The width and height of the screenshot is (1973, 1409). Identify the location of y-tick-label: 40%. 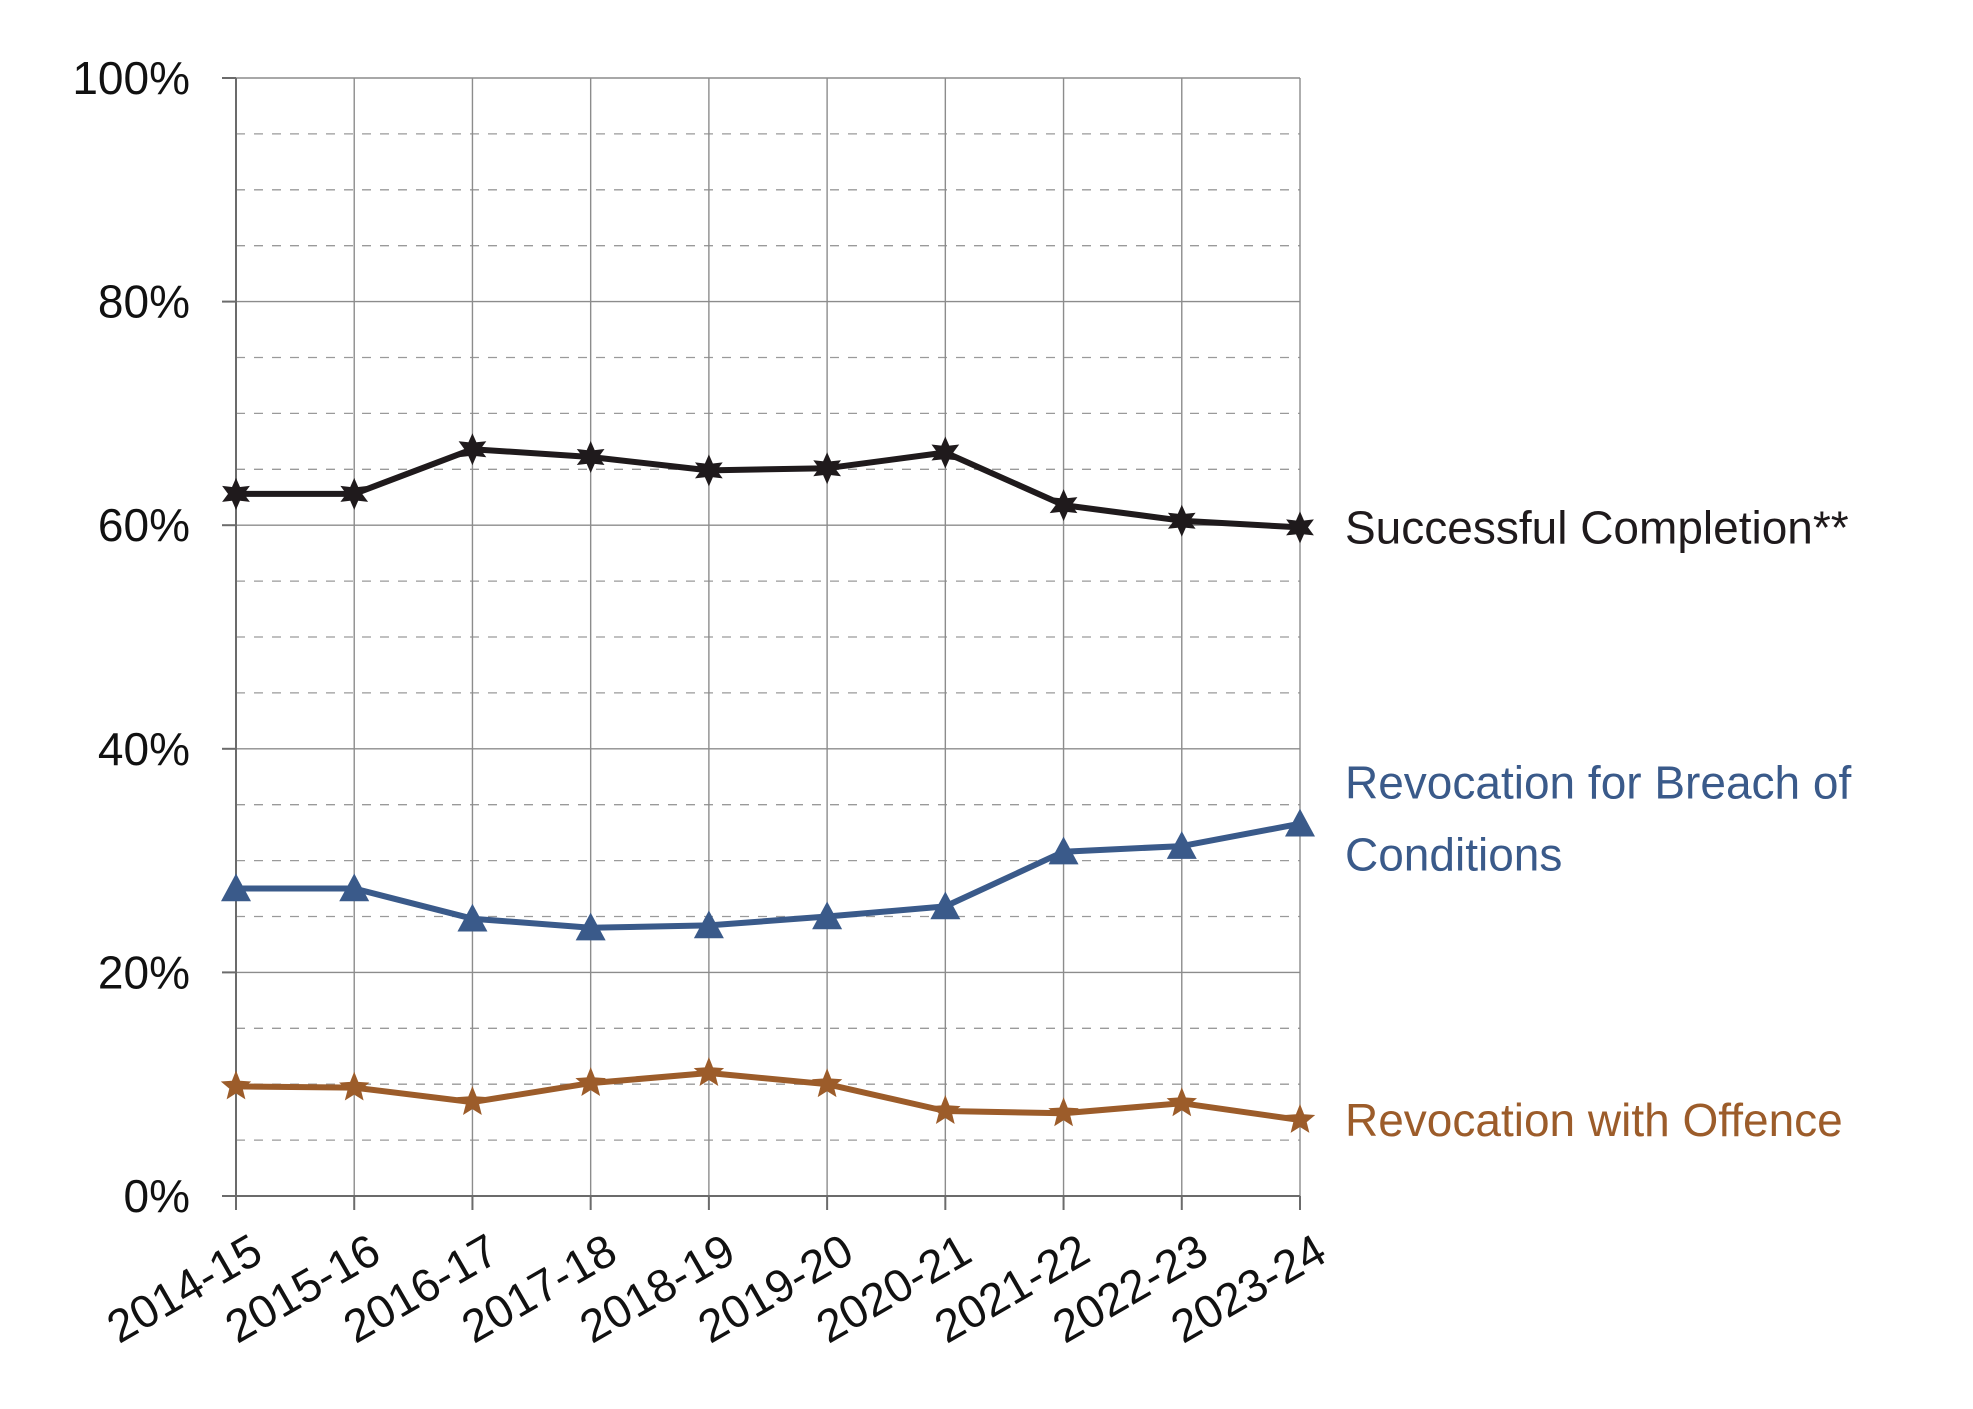
(144, 749).